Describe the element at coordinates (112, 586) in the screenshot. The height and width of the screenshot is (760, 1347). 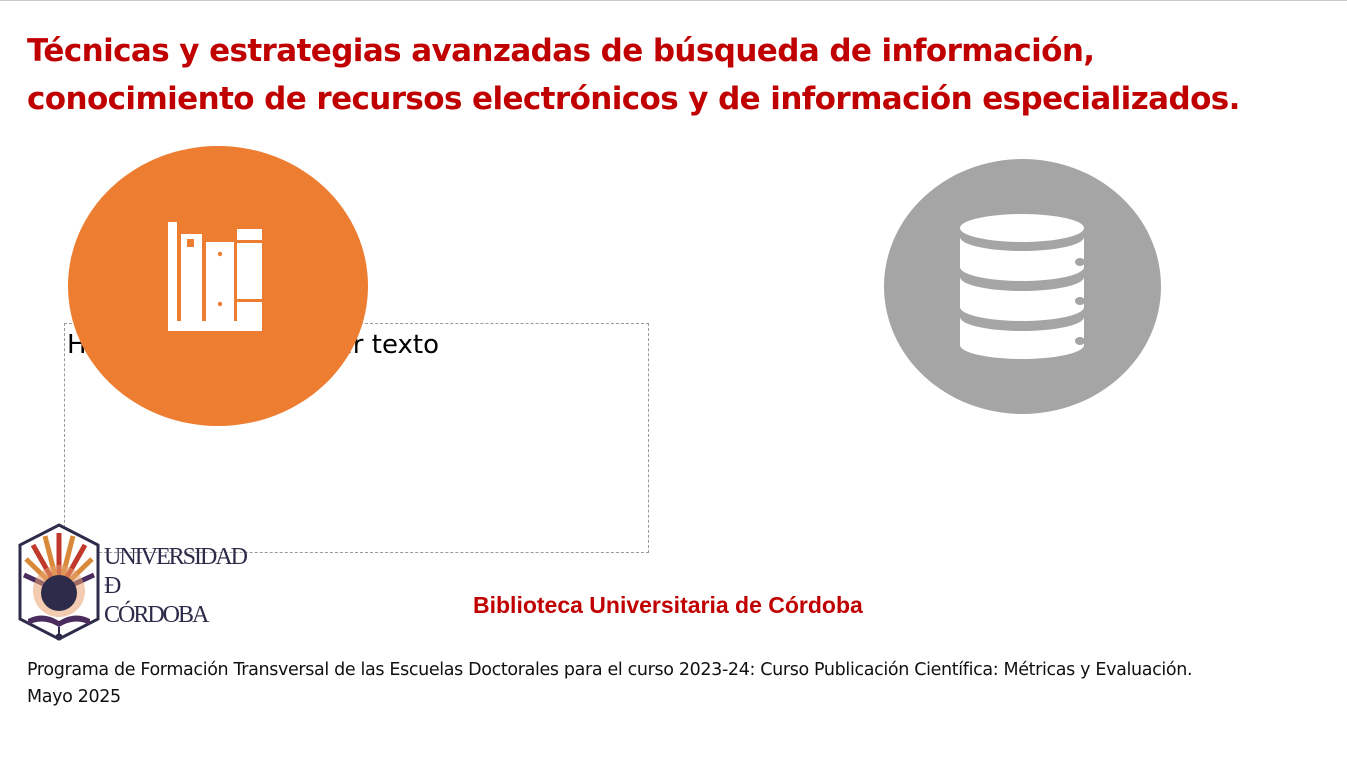
I see `university-logo-line-2: Ð` at that location.